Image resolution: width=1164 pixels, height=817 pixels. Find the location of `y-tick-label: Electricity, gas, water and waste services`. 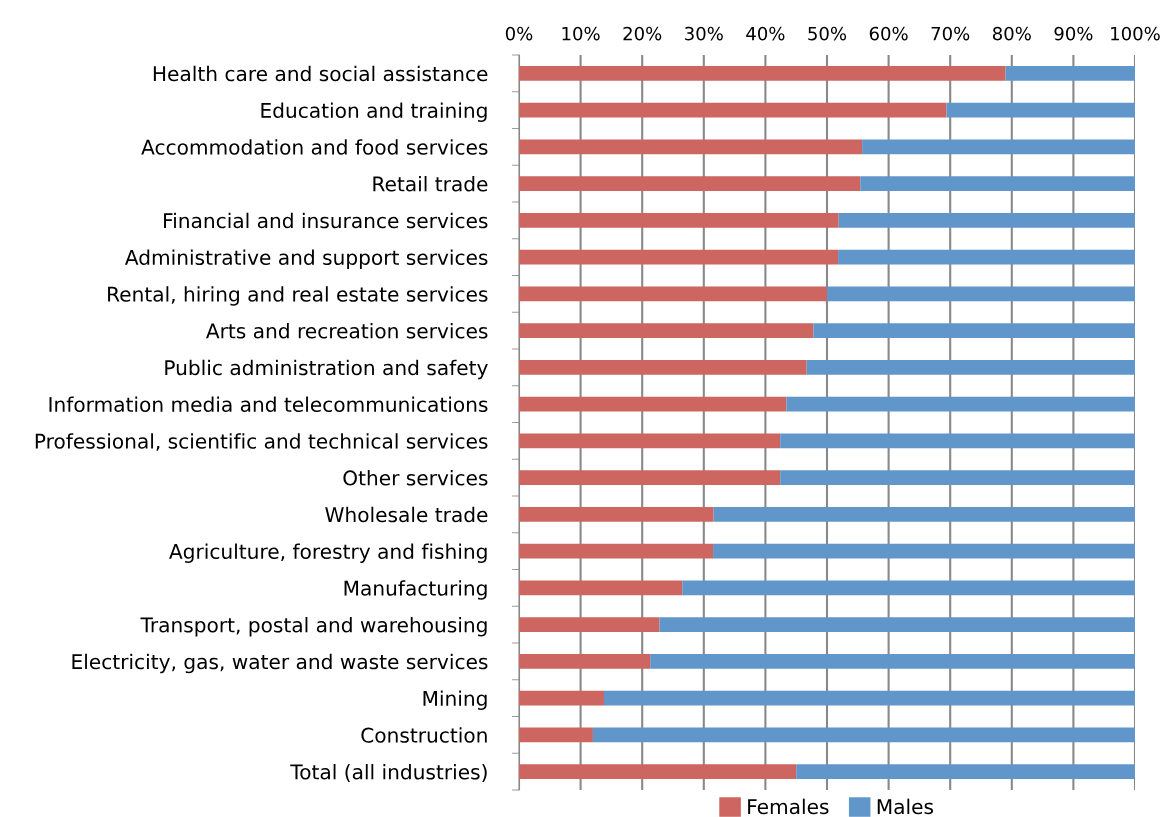

y-tick-label: Electricity, gas, water and waste services is located at coordinates (280, 663).